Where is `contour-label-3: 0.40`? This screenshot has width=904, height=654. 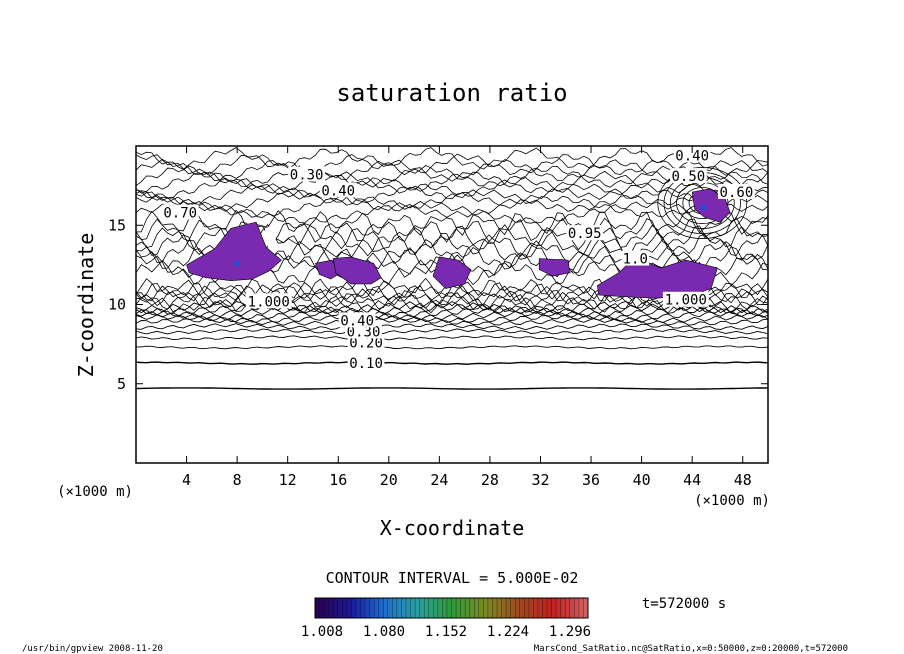
contour-label-3: 0.40 is located at coordinates (357, 321).